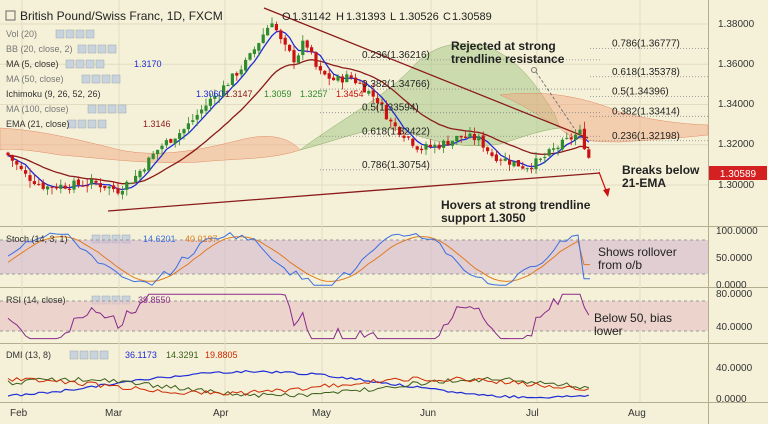 This screenshot has height=424, width=768. What do you see at coordinates (314, 94) in the screenshot?
I see `ichimoku-value: 1.3257` at bounding box center [314, 94].